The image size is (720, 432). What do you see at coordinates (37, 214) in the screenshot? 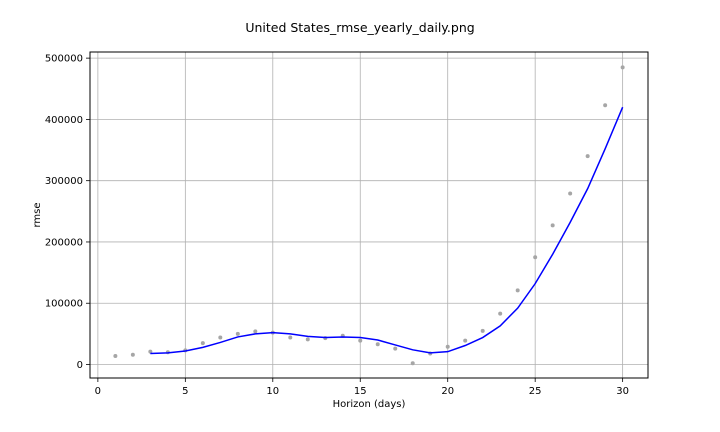
I see `y-axis-label: rmse` at bounding box center [37, 214].